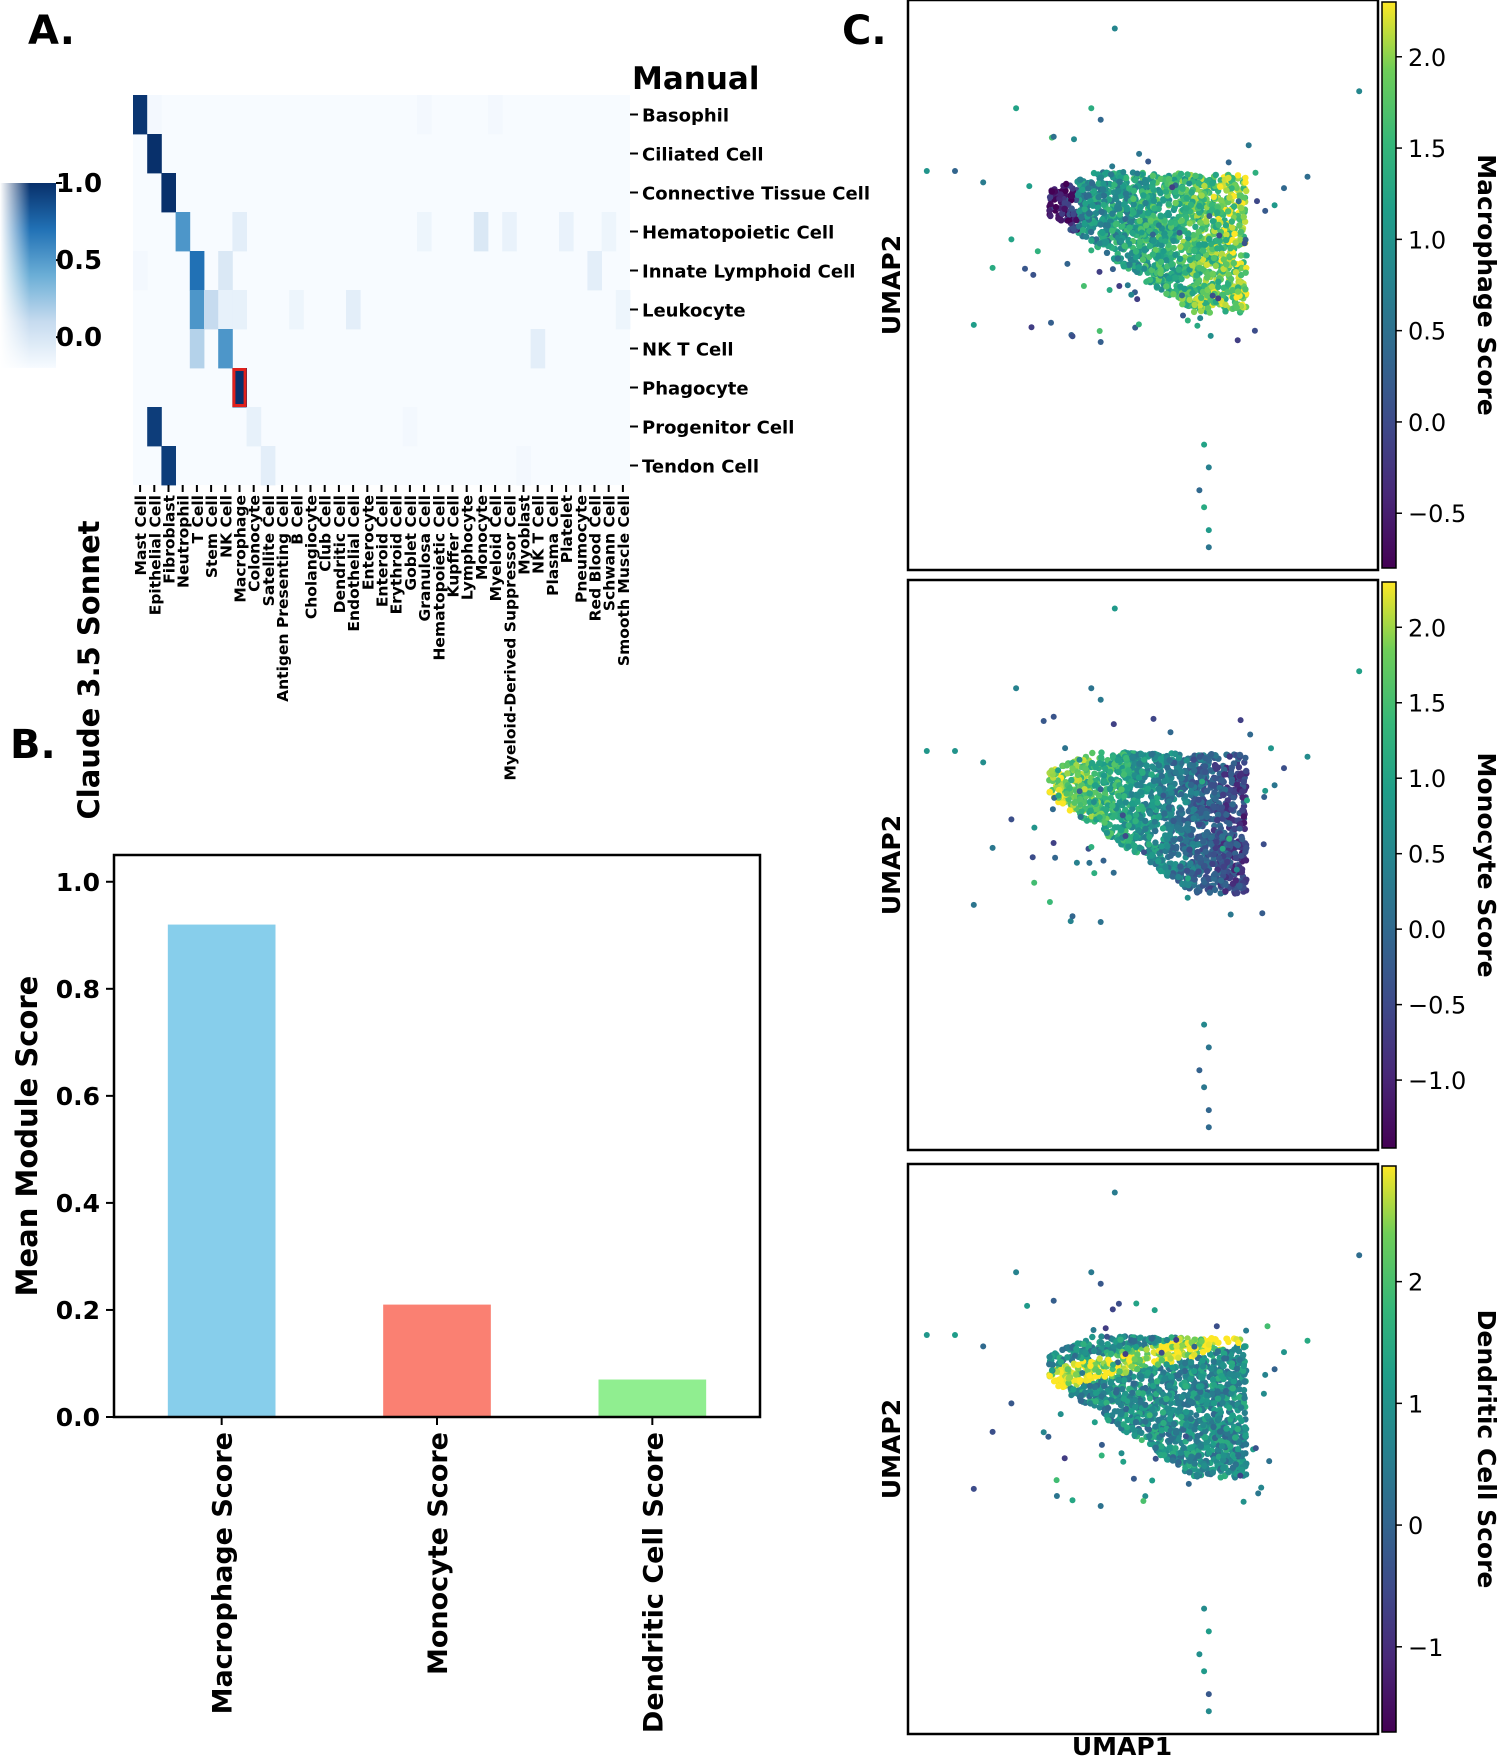 The height and width of the screenshot is (1762, 1497). I want to click on bar-xtick-label: Dendritic Cell Score, so click(653, 1582).